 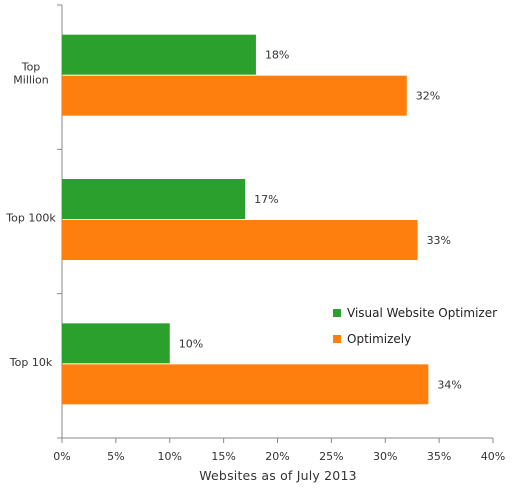 What do you see at coordinates (277, 55) in the screenshot?
I see `data-label: 18%` at bounding box center [277, 55].